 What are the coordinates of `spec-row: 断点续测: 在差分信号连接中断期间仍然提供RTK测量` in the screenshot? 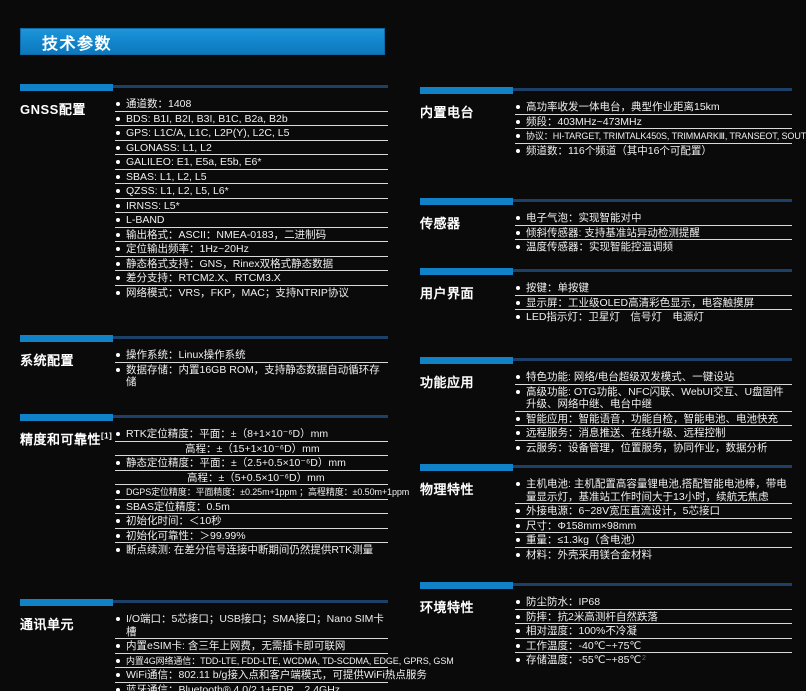 It's located at (251, 550).